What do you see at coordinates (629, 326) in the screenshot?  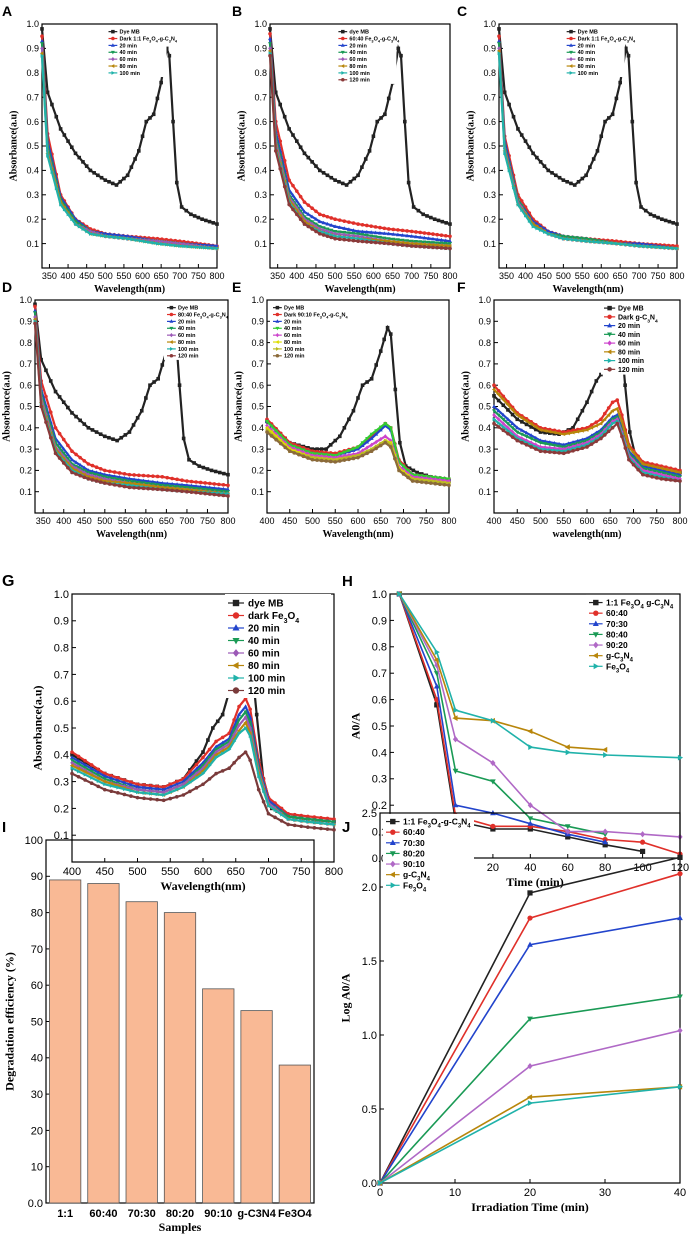 I see `legend-label-20-min: 20 min` at bounding box center [629, 326].